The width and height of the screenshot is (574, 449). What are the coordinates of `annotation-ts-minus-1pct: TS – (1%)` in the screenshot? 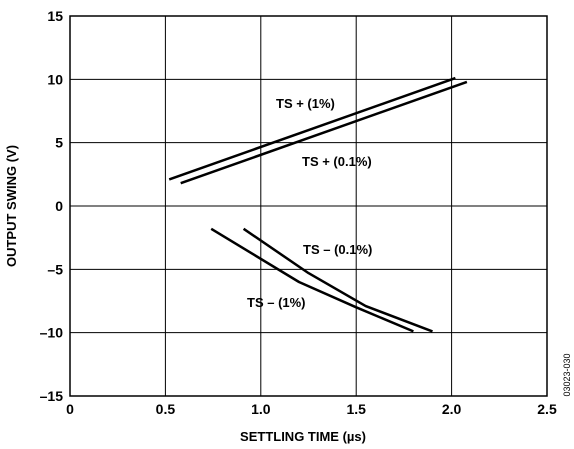 It's located at (276, 302).